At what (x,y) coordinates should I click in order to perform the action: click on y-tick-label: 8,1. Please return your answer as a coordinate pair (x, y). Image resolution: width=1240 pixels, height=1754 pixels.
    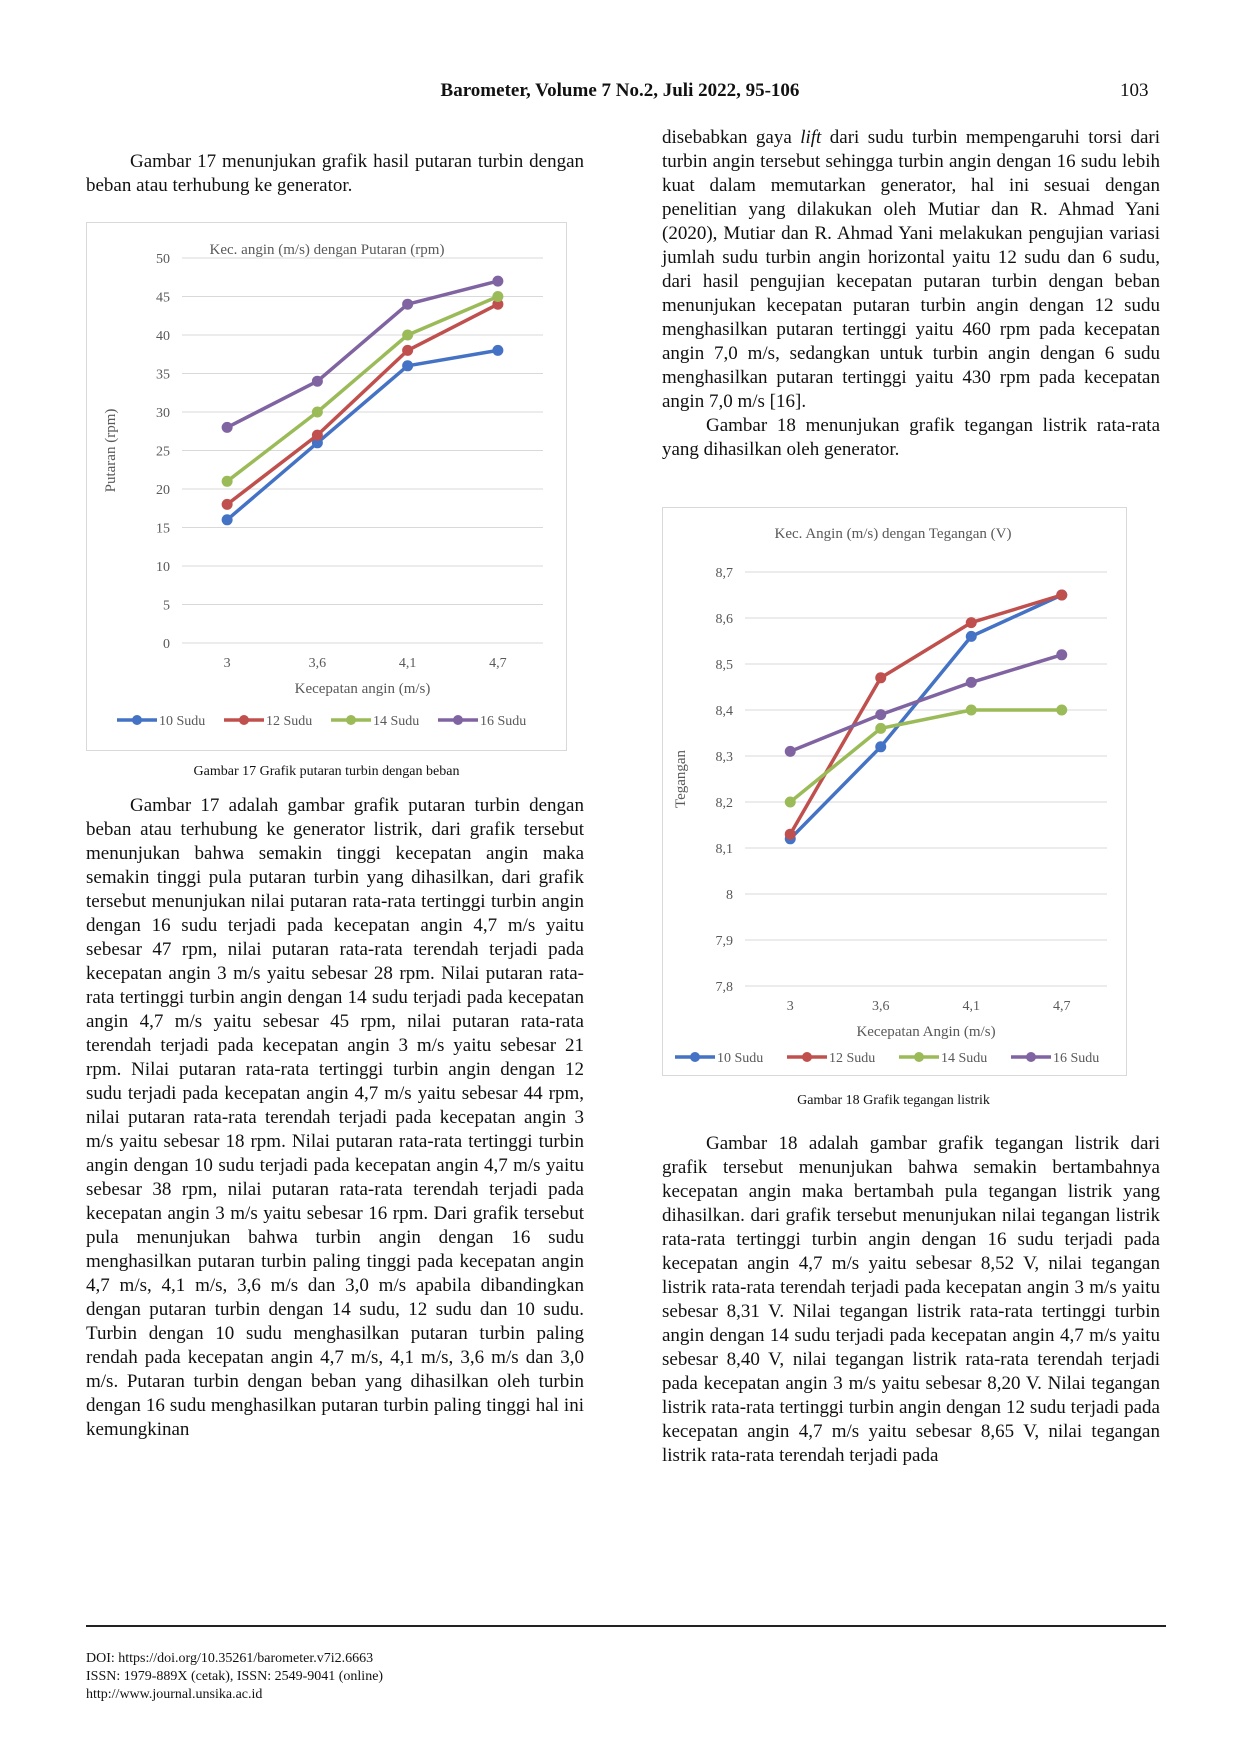
    Looking at the image, I should click on (725, 849).